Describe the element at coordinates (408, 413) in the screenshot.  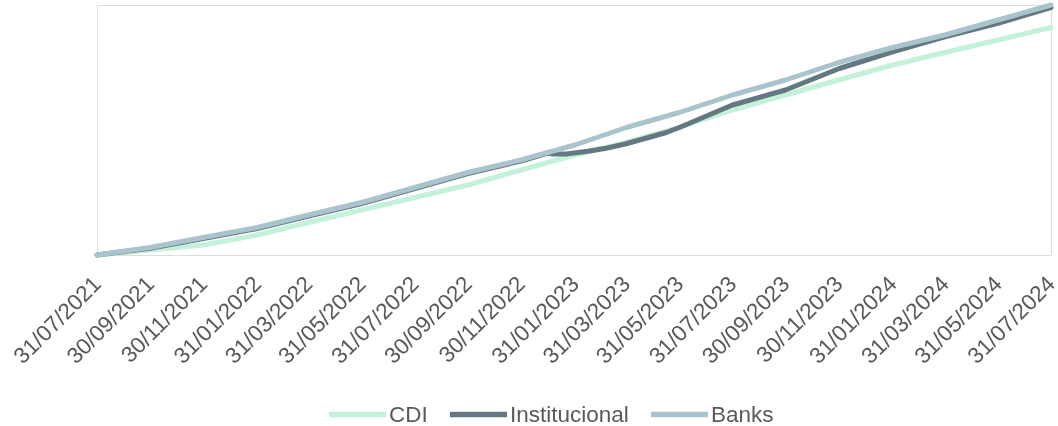
I see `legend-label: CDI` at that location.